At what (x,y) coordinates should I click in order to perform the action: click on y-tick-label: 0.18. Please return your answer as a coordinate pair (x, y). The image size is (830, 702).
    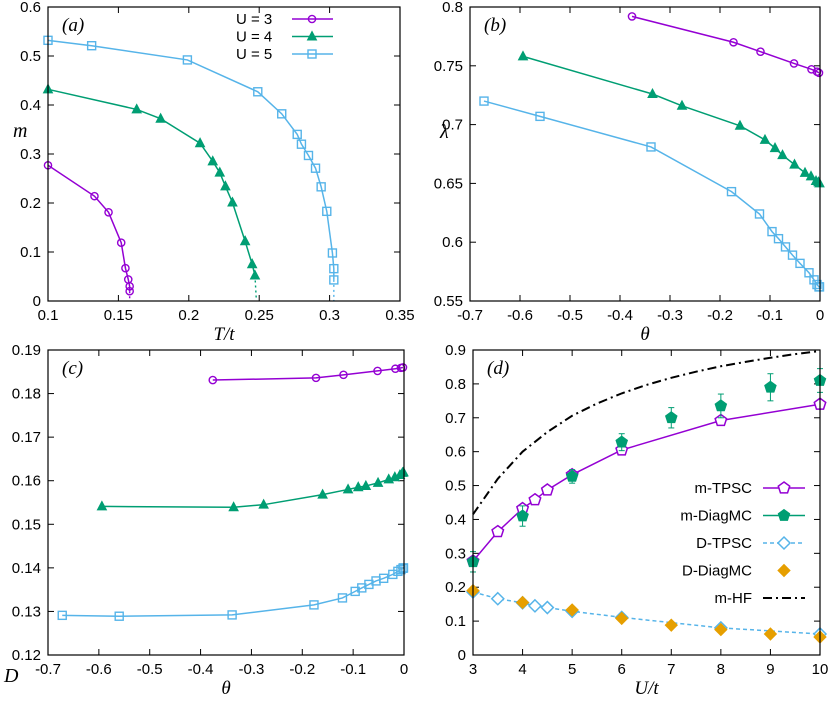
    Looking at the image, I should click on (26, 394).